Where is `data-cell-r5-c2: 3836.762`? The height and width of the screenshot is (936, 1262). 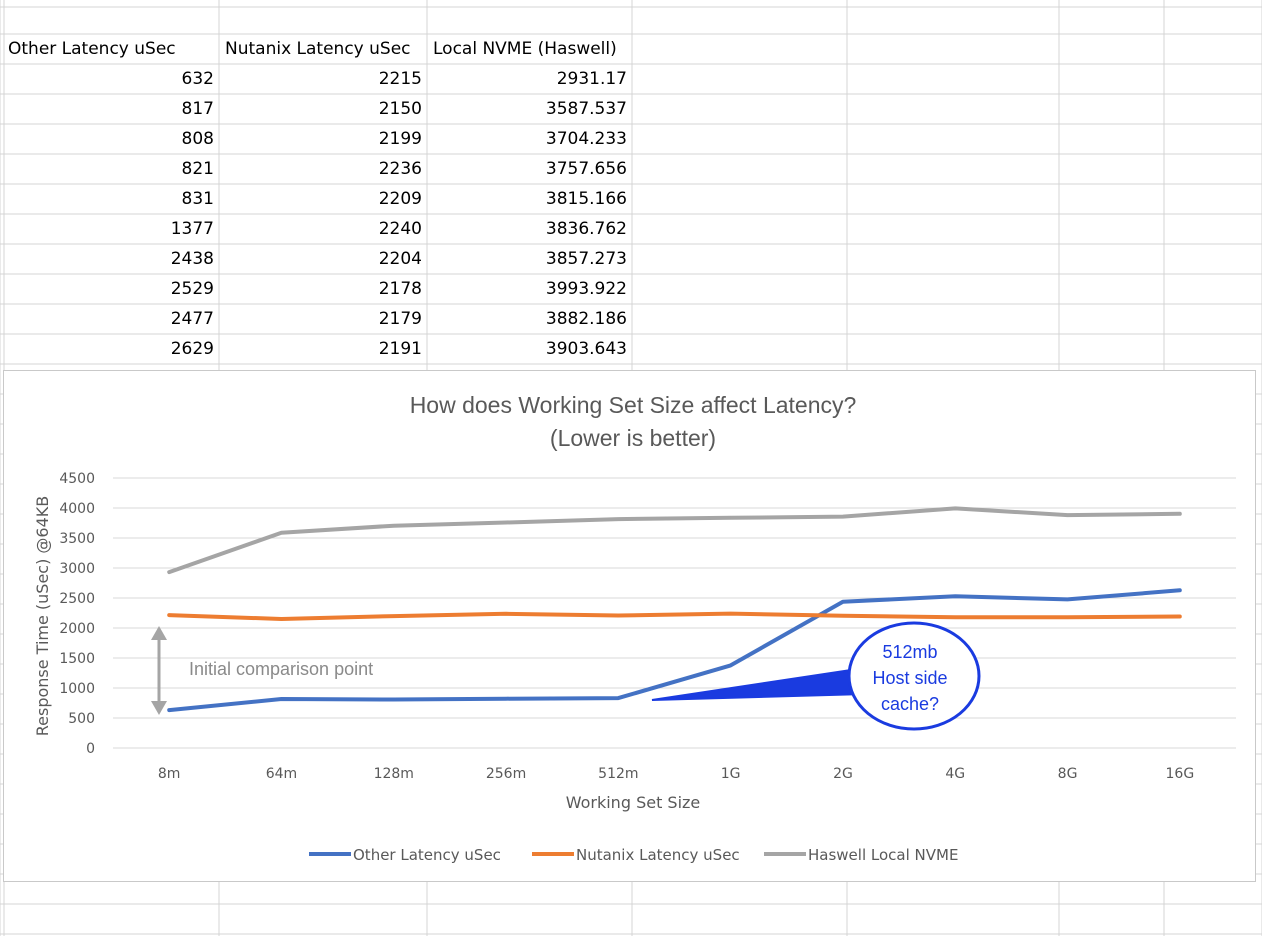
data-cell-r5-c2: 3836.762 is located at coordinates (586, 229).